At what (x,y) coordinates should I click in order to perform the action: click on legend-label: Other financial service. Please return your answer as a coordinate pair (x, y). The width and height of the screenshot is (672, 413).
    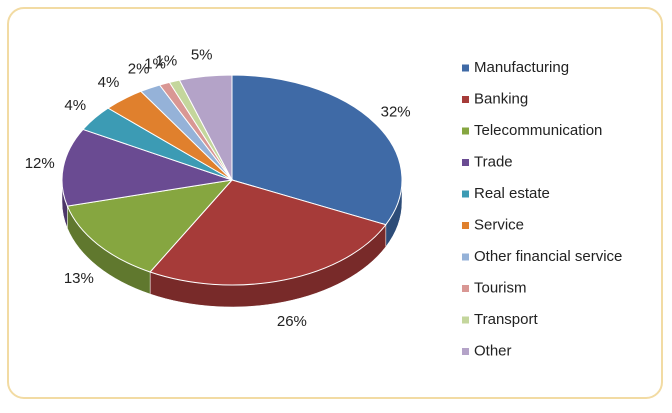
    Looking at the image, I should click on (548, 256).